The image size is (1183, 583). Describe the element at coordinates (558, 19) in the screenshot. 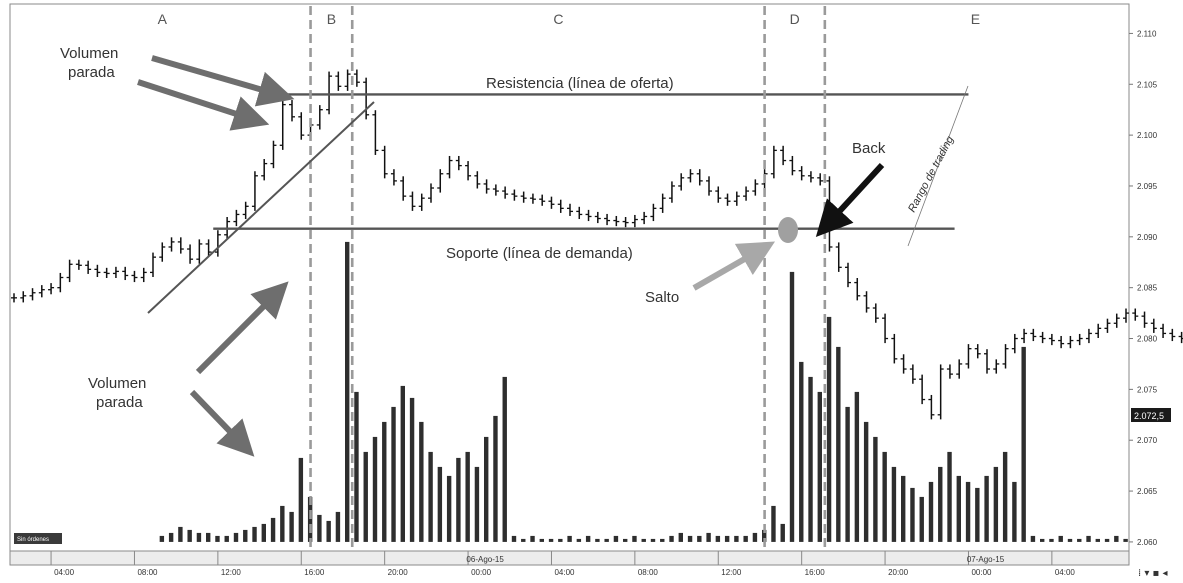

I see `phase-label-c: C` at that location.